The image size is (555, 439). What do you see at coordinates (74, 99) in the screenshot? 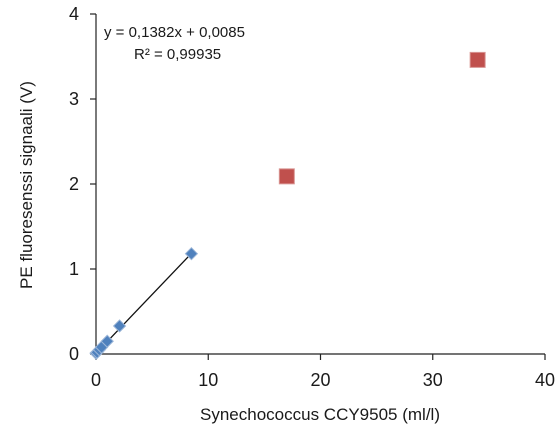
I see `y-tick-label: 3` at bounding box center [74, 99].